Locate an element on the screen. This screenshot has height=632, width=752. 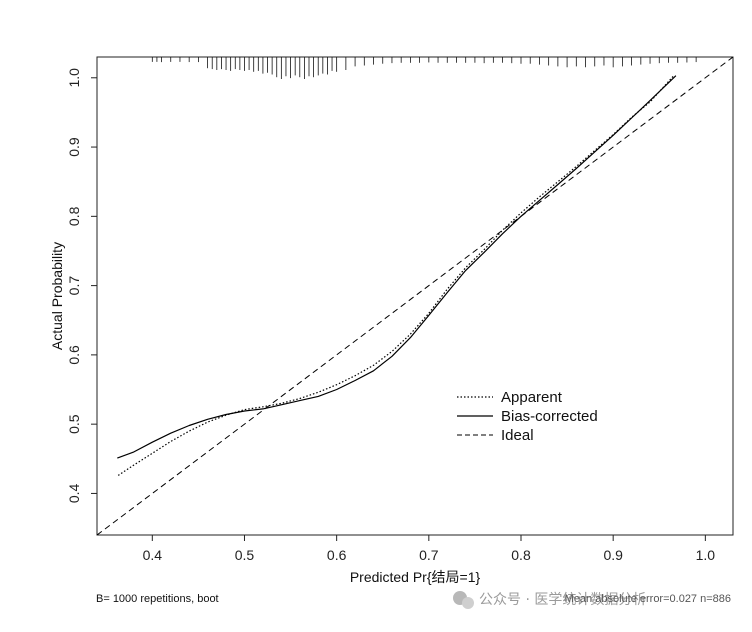
legend-label-ideal: Ideal is located at coordinates (517, 435).